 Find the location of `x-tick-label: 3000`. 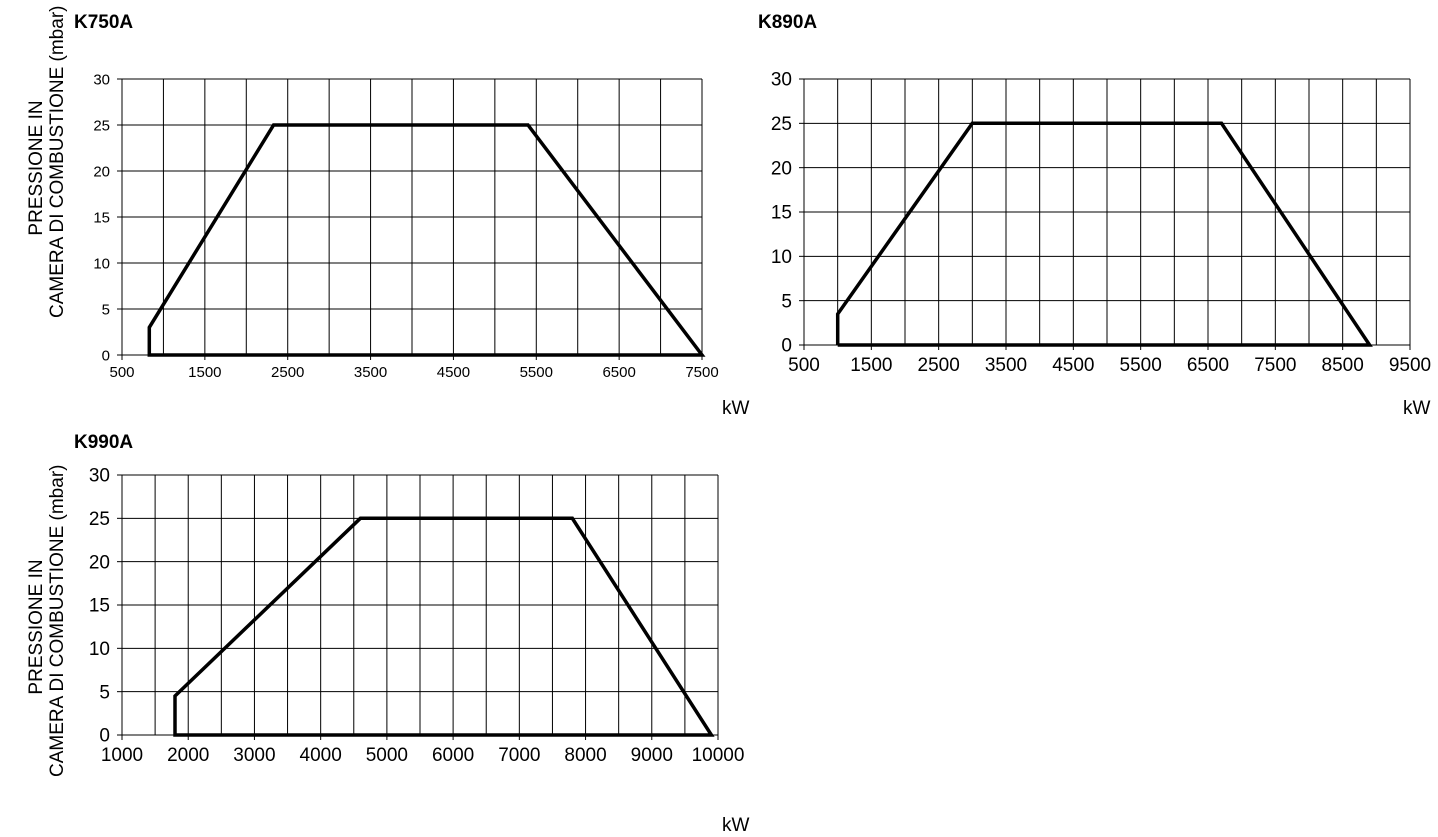

x-tick-label: 3000 is located at coordinates (254, 755).